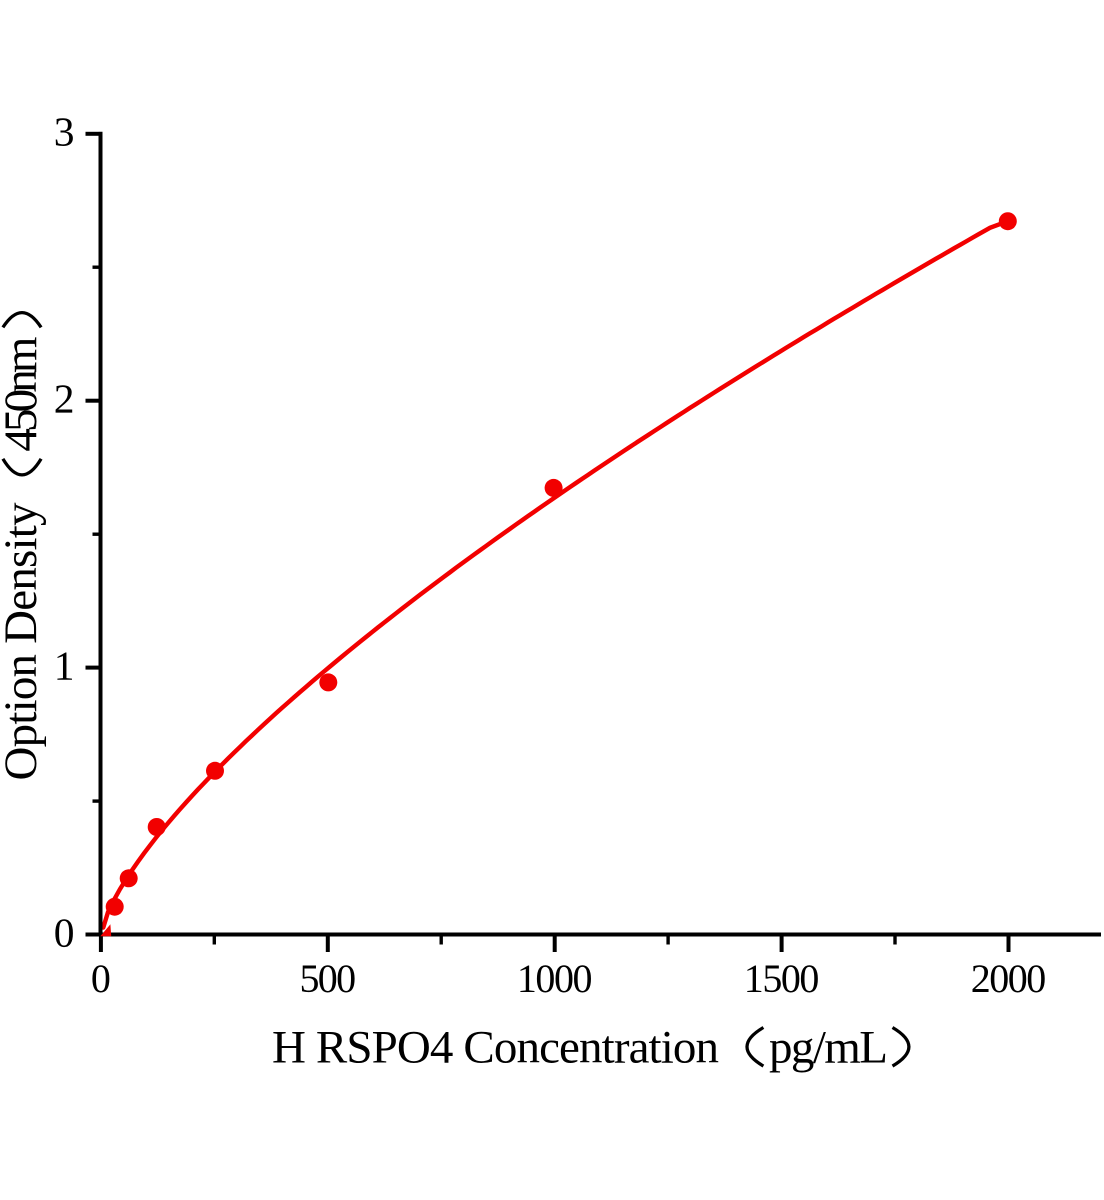  Describe the element at coordinates (23, 641) in the screenshot. I see `svg-text: Option Density` at that location.